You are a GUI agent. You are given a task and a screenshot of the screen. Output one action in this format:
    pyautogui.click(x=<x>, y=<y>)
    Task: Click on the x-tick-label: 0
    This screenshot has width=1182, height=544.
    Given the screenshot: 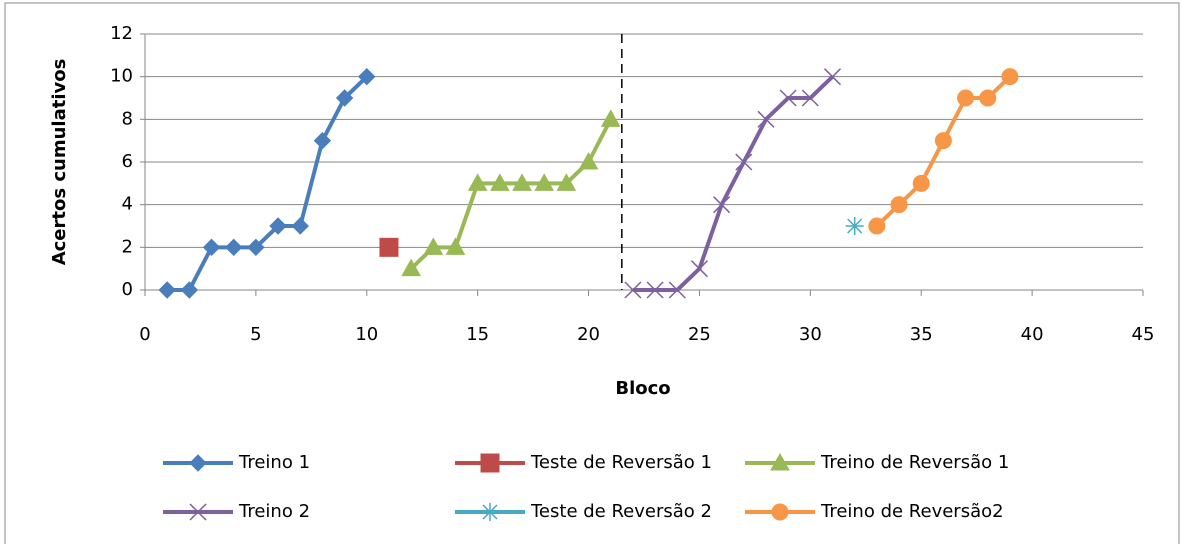 What is the action you would take?
    pyautogui.click(x=144, y=334)
    